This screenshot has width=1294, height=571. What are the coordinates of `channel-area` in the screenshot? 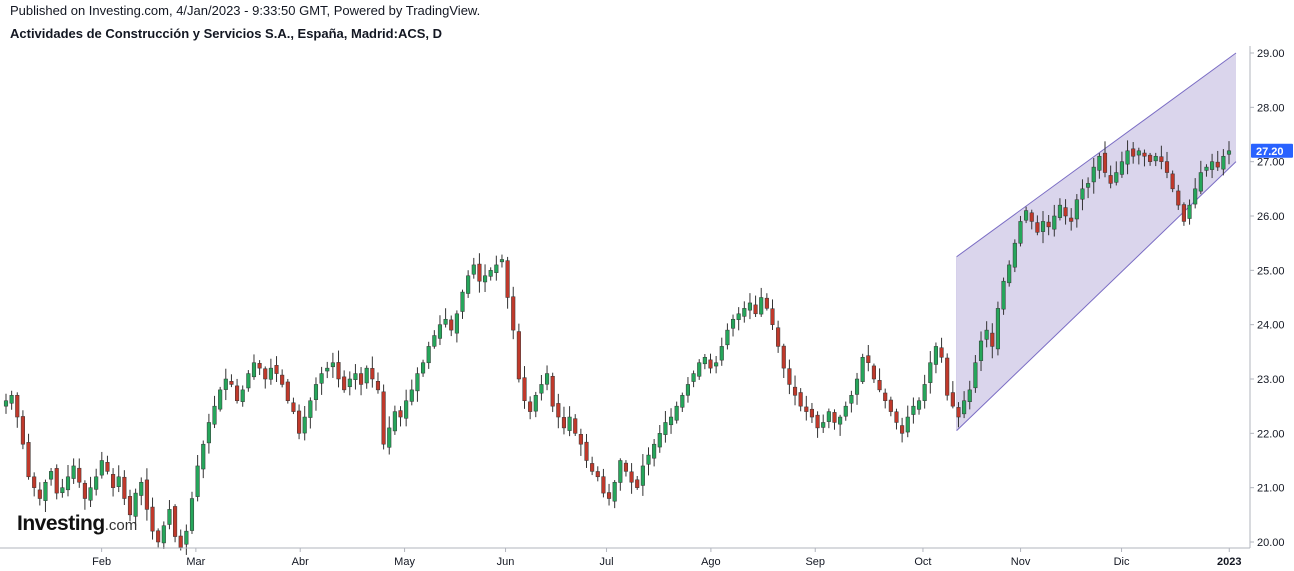 It's located at (1096, 242).